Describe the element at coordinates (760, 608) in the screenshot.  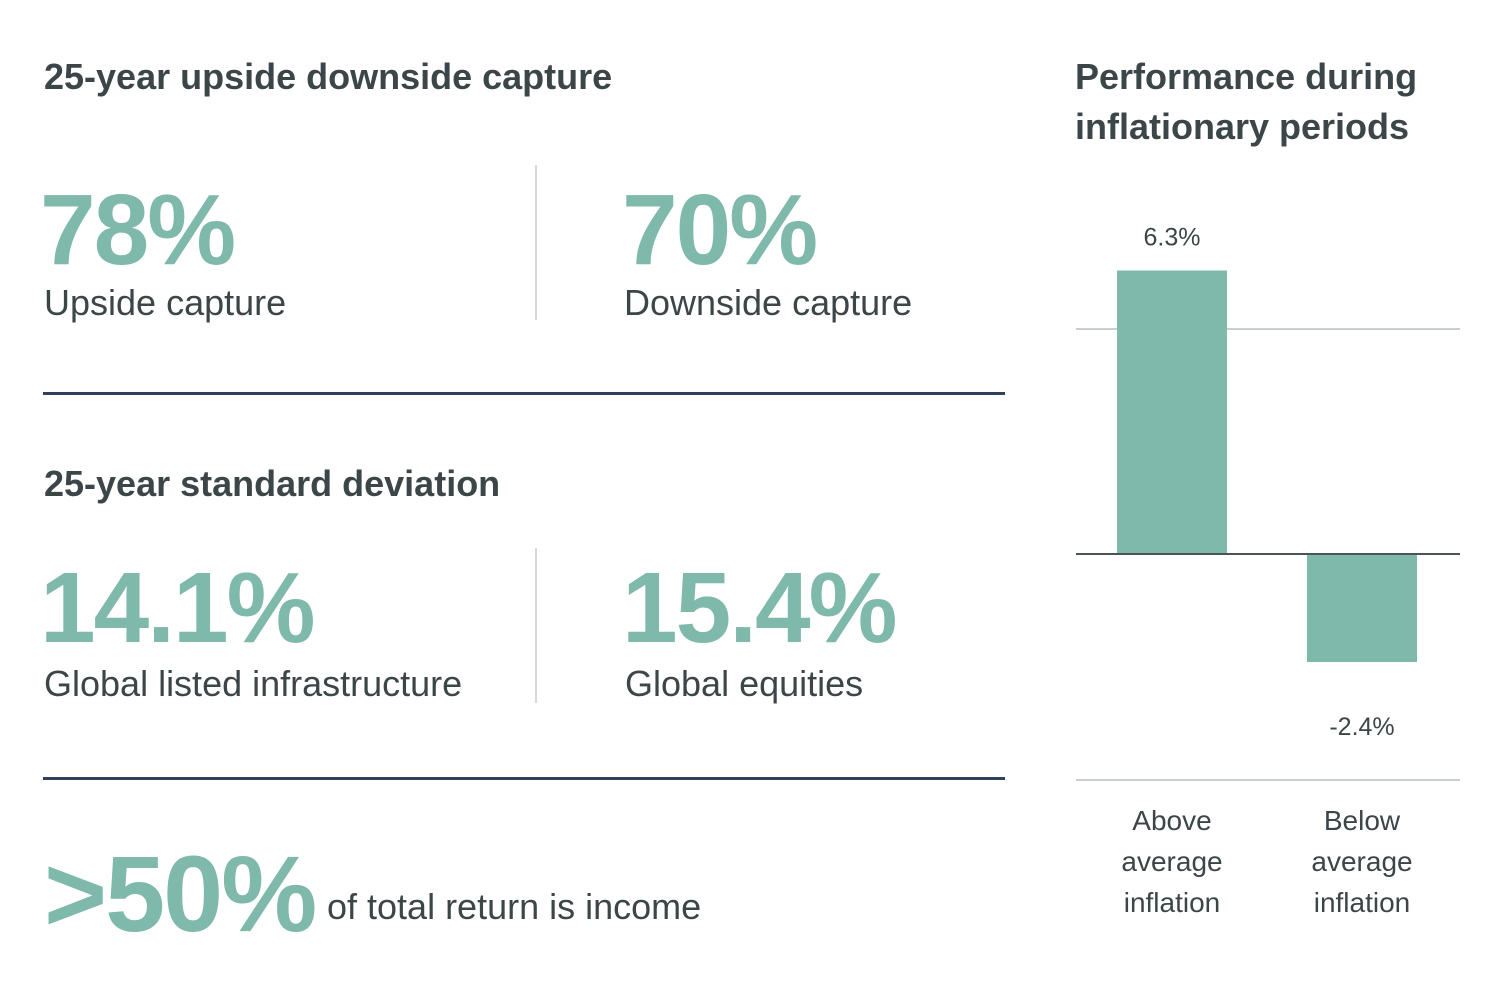
I see `equities-deviation-value: 15.4%` at that location.